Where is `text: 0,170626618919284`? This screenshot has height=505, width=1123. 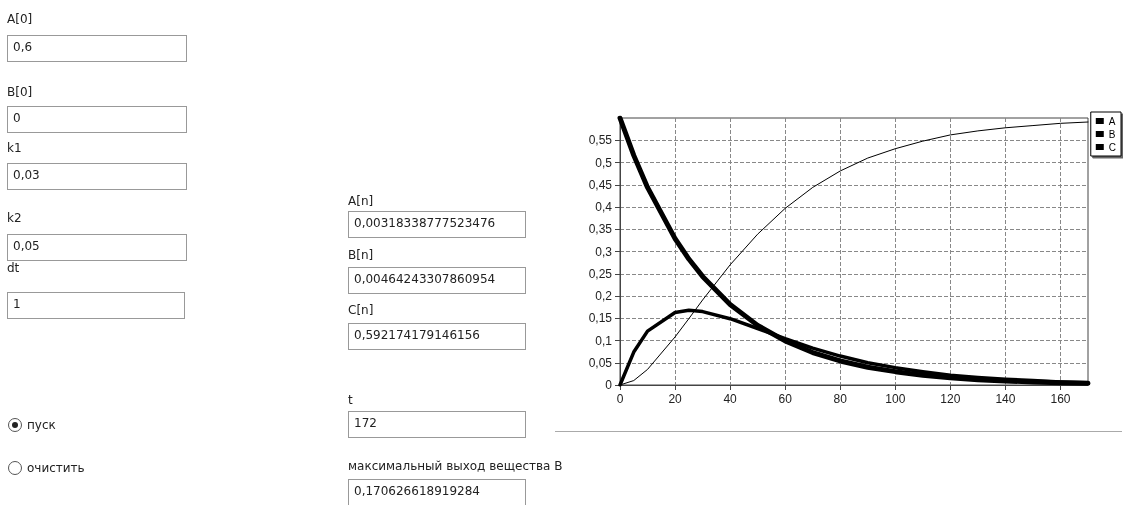 text: 0,170626618919284 is located at coordinates (437, 492).